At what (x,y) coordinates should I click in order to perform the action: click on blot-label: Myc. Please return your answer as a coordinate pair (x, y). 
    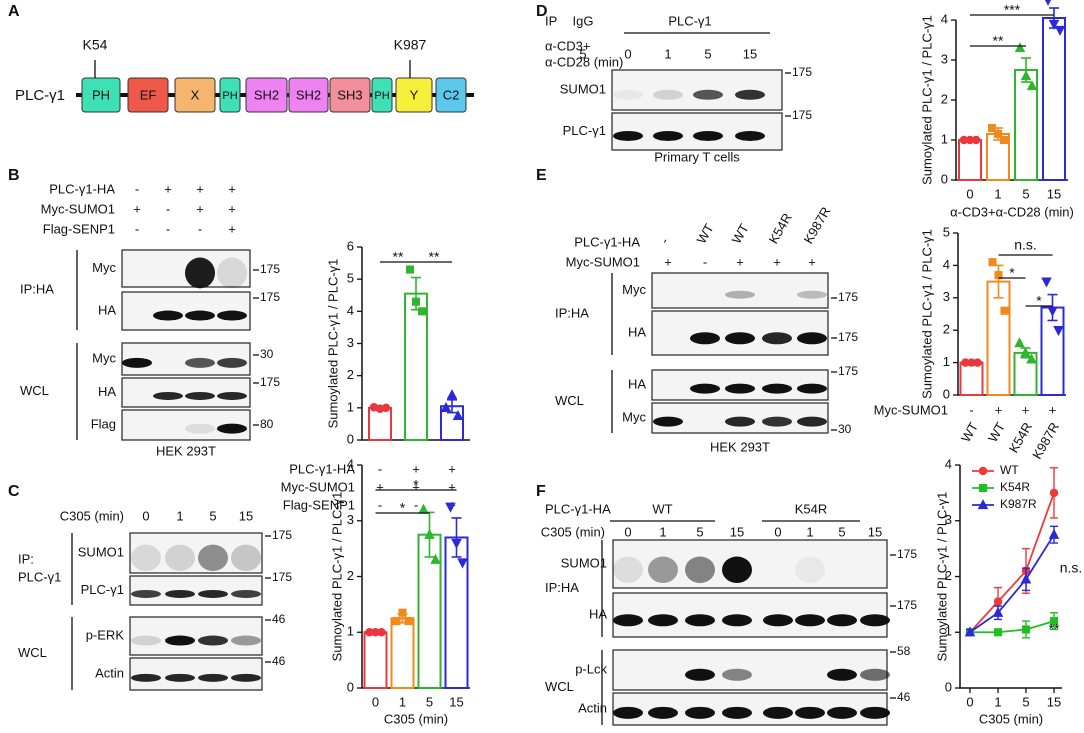
    Looking at the image, I should click on (104, 267).